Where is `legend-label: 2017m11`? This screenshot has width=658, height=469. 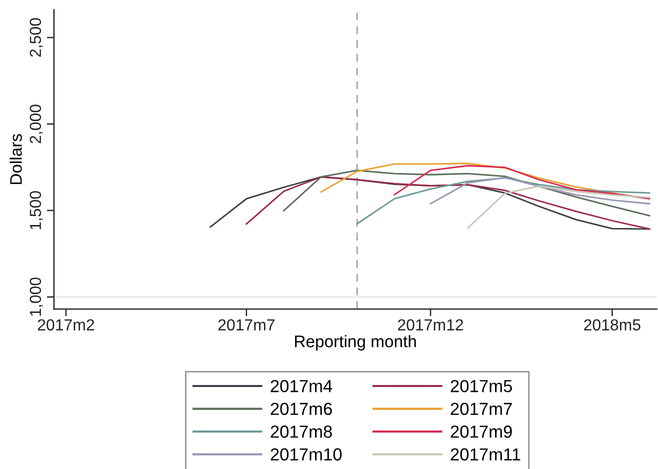 legend-label: 2017m11 is located at coordinates (485, 454).